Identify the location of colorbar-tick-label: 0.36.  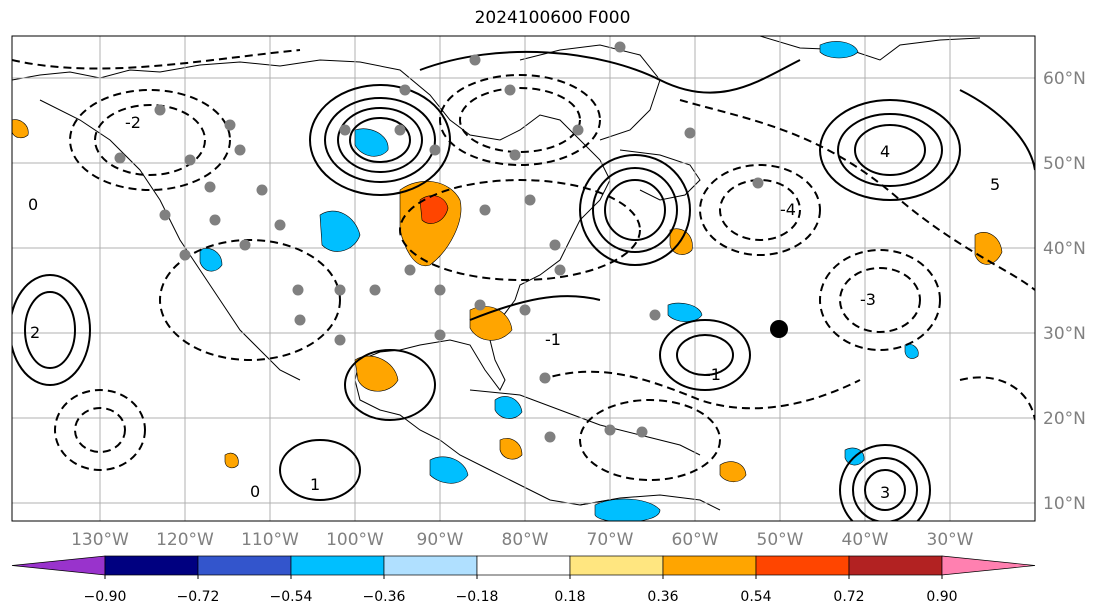
(662, 597).